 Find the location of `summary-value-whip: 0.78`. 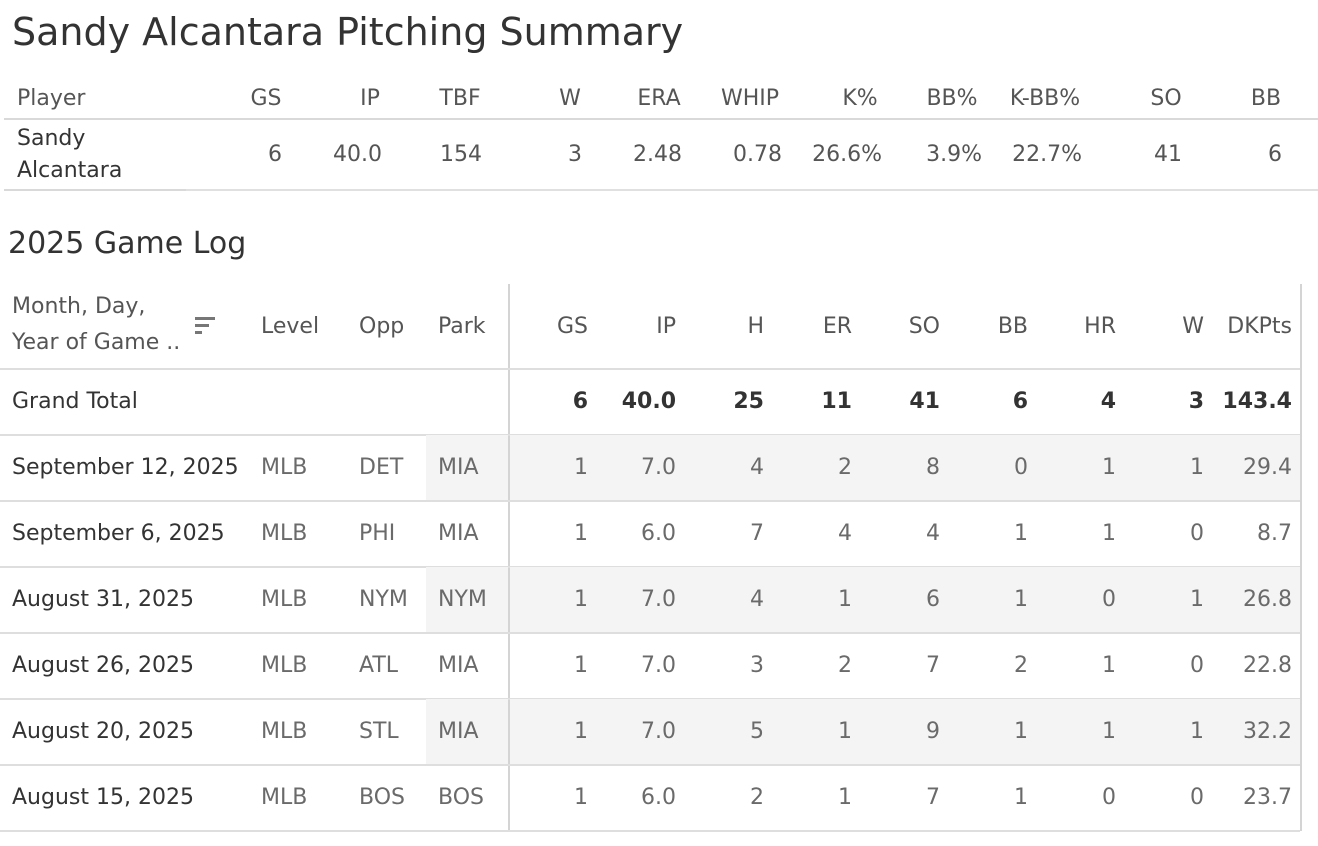

summary-value-whip: 0.78 is located at coordinates (757, 154).